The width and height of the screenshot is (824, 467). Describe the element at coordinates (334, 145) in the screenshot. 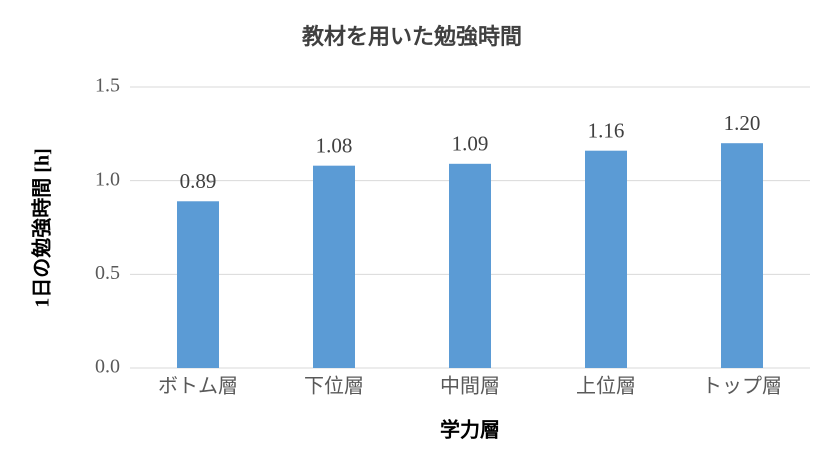

I see `data-label: 1.08` at that location.